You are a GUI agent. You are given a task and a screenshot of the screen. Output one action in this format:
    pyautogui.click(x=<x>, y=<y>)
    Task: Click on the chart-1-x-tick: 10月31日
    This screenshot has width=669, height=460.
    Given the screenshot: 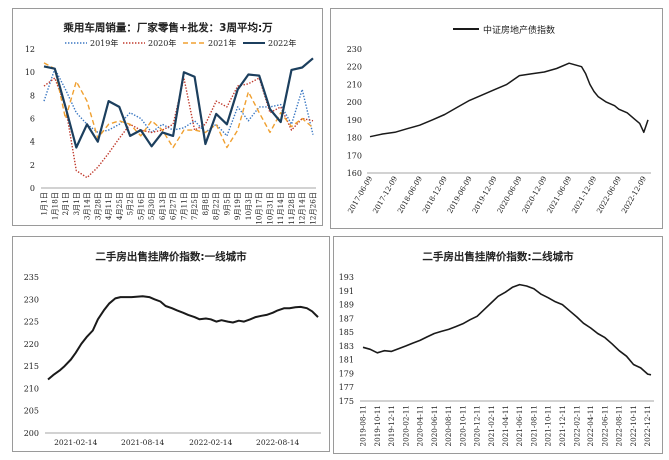 What is the action you would take?
    pyautogui.click(x=269, y=208)
    